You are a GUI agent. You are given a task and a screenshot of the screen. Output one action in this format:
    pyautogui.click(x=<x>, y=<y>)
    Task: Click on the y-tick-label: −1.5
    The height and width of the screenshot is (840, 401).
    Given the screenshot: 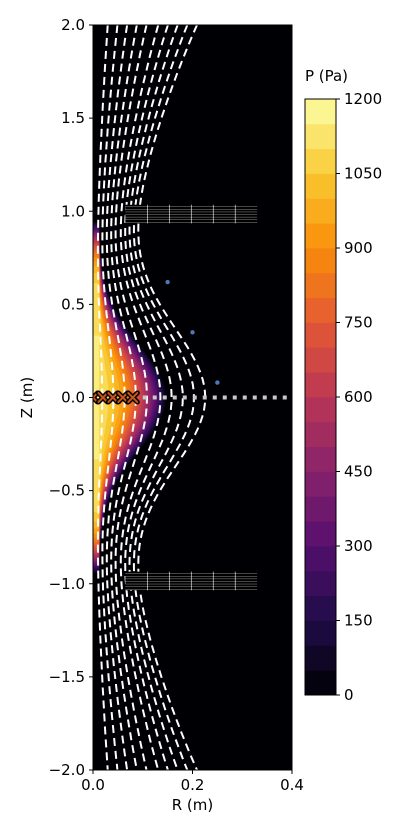 What is the action you would take?
    pyautogui.click(x=67, y=677)
    